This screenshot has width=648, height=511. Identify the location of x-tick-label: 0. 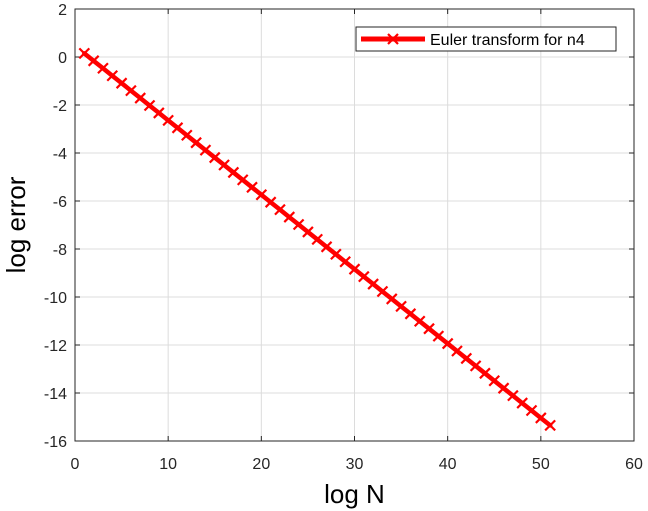
(75, 464).